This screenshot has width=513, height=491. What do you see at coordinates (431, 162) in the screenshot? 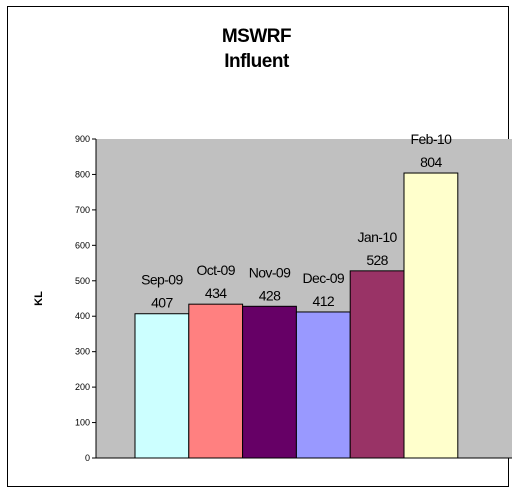
I see `data-label-value: 804` at bounding box center [431, 162].